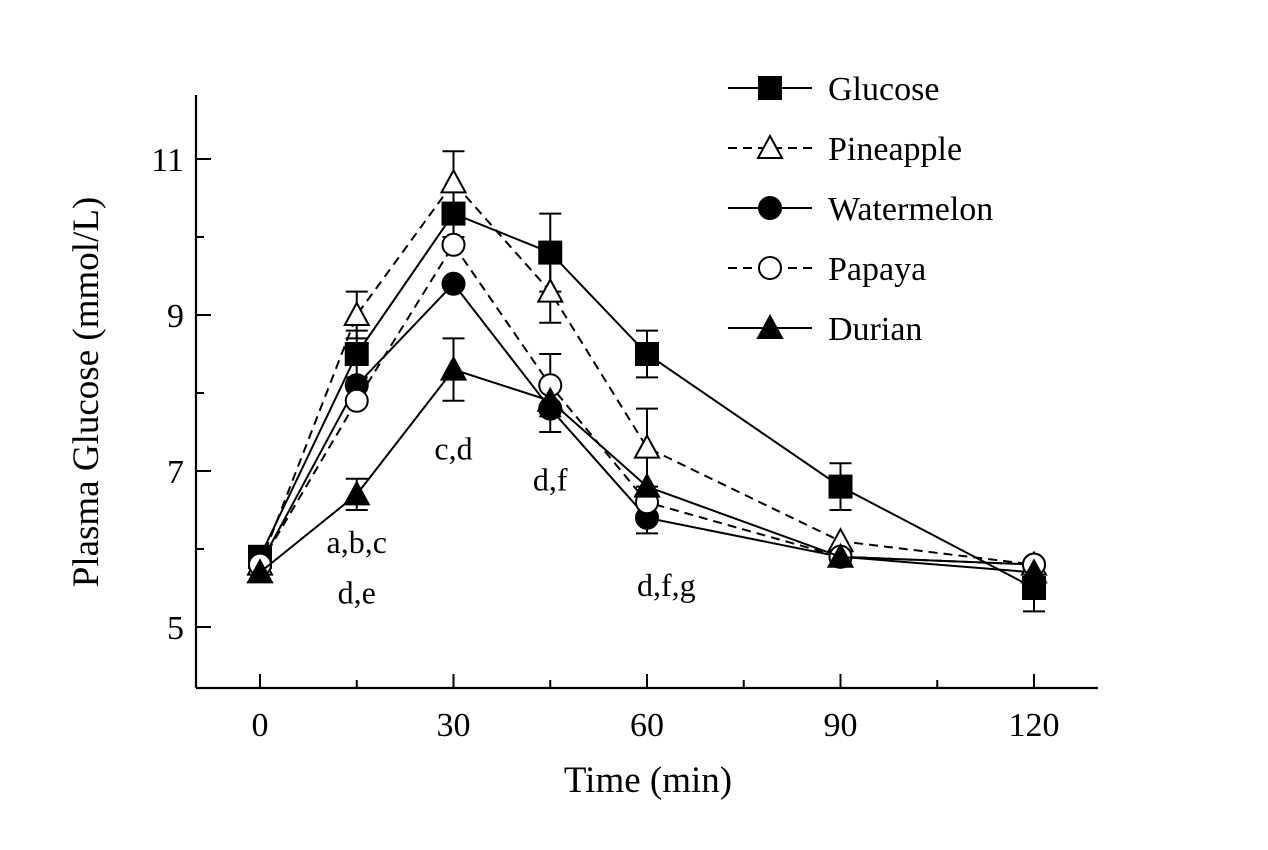 The width and height of the screenshot is (1268, 850). Describe the element at coordinates (86, 392) in the screenshot. I see `y-axis-title: Plasma Glucose (mmol/L)` at that location.